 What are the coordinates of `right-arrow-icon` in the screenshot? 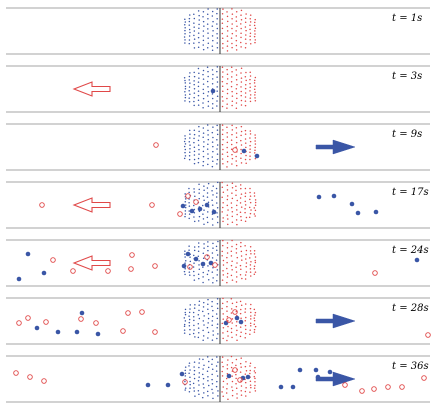 It's located at (335, 147).